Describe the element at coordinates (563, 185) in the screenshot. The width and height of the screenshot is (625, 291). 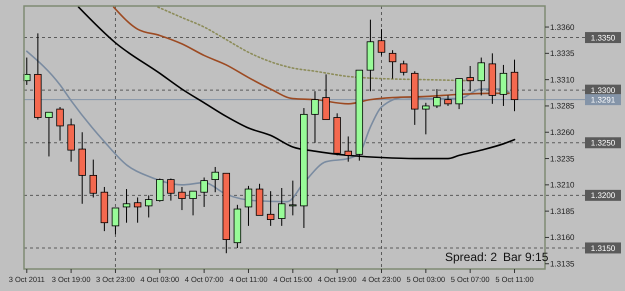
I see `y-tick-label: 1.3210` at that location.